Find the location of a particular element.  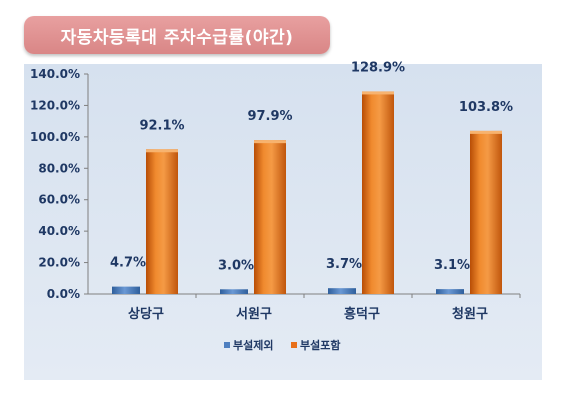

category-label: 서원구 is located at coordinates (254, 314).